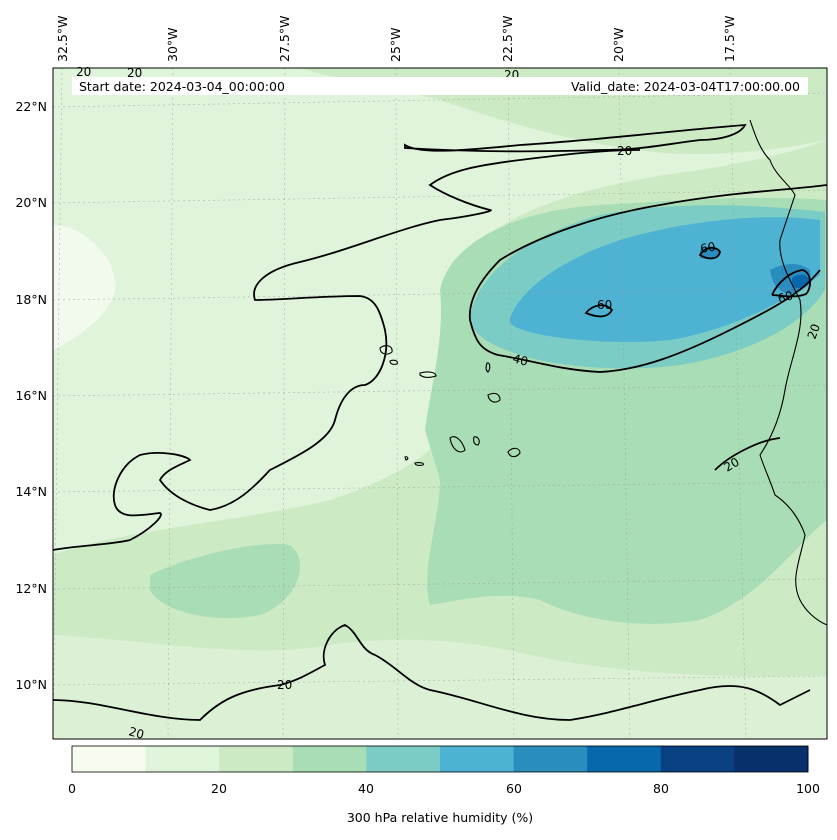 The image size is (837, 840). I want to click on header-box, so click(440, 86).